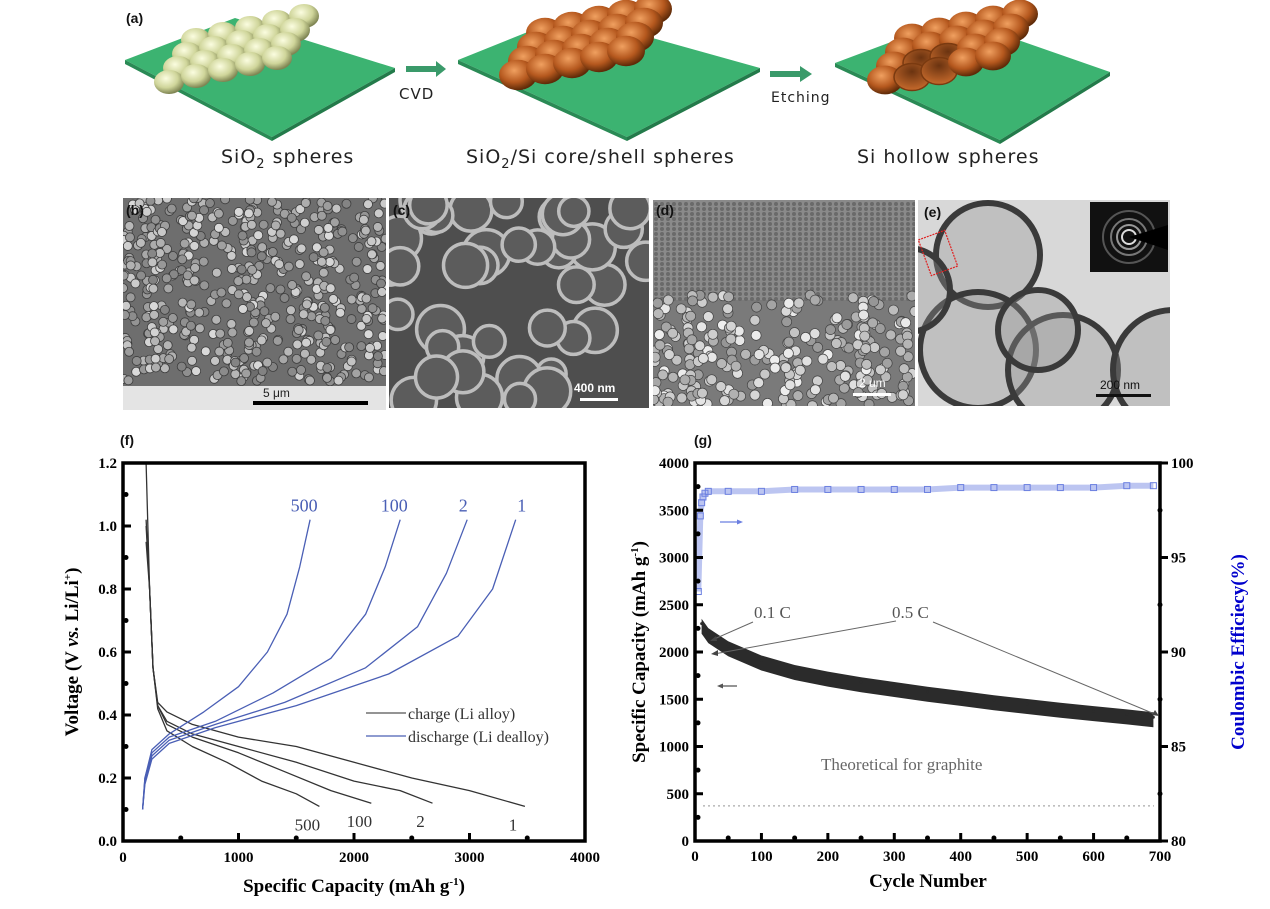 The image size is (1270, 909). What do you see at coordinates (478, 737) in the screenshot?
I see `legend-discharge-label: discharge (Li dealloy)` at bounding box center [478, 737].